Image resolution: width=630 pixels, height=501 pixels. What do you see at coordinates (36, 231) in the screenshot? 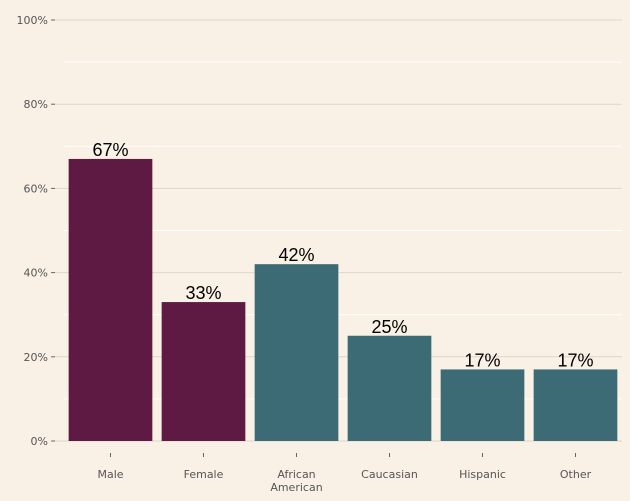
I see `y-axis: 0% 20% 40% 60% 80% 100%` at bounding box center [36, 231].